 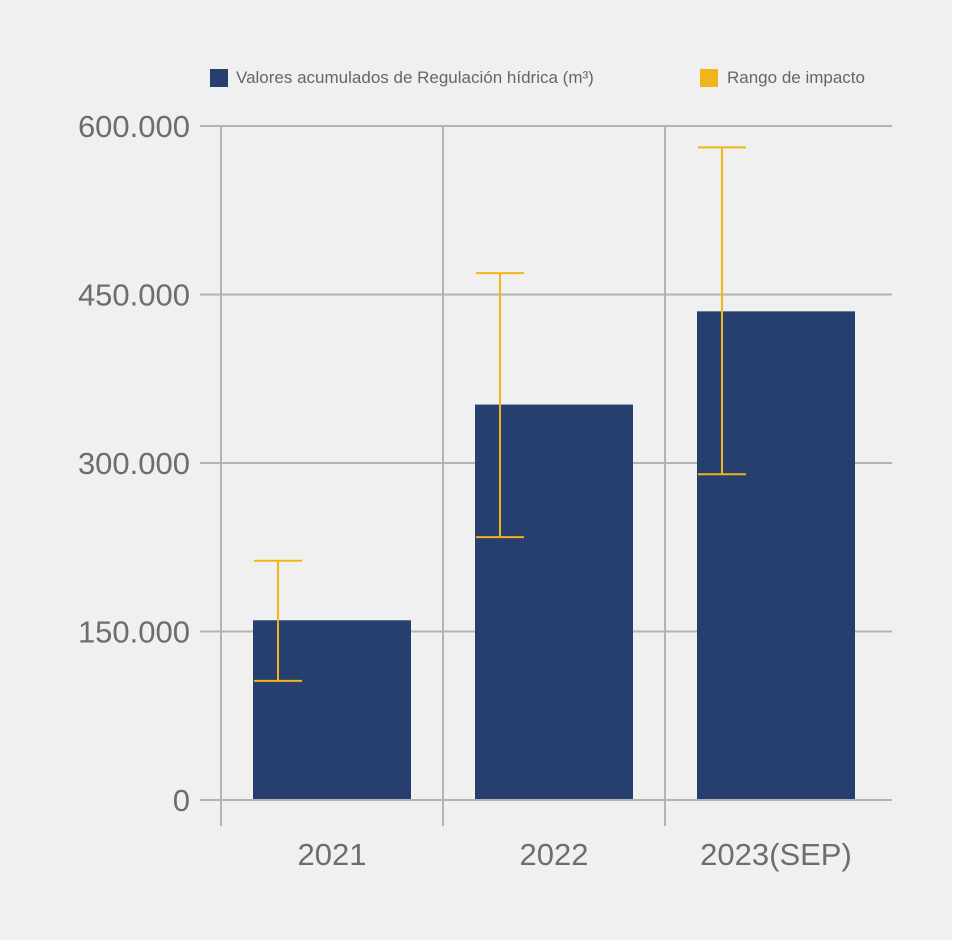 I want to click on legend-swatch-range, so click(x=709, y=78).